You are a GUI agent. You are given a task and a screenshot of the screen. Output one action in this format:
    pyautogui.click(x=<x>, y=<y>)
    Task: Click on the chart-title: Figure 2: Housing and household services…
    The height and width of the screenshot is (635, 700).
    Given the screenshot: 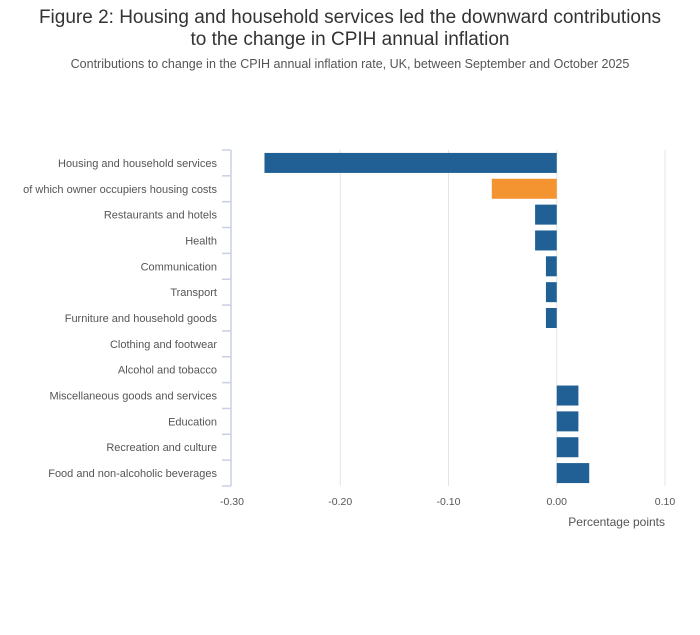 What is the action you would take?
    pyautogui.click(x=350, y=29)
    